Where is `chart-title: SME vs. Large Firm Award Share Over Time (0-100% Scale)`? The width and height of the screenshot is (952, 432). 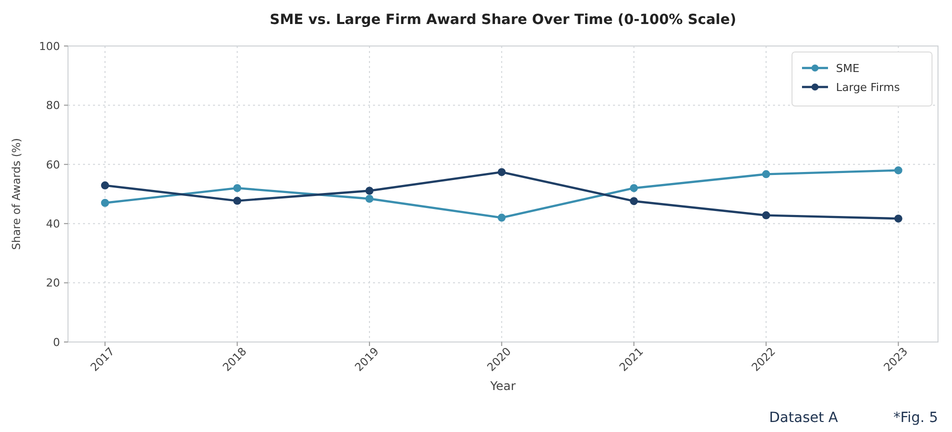 chart-title: SME vs. Large Firm Award Share Over Time (0-100% Scale) is located at coordinates (503, 20).